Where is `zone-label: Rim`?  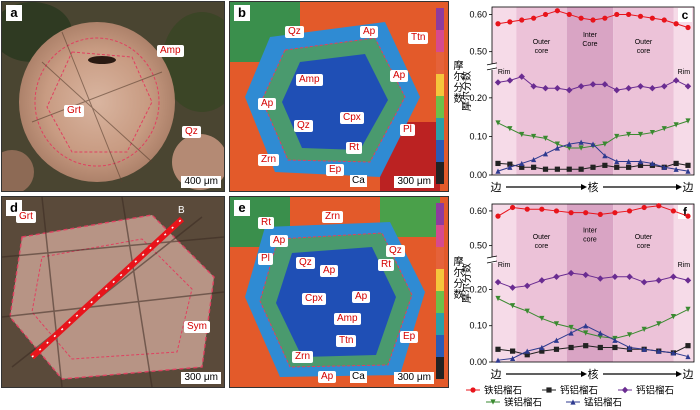
zone-label: Rim is located at coordinates (684, 72).